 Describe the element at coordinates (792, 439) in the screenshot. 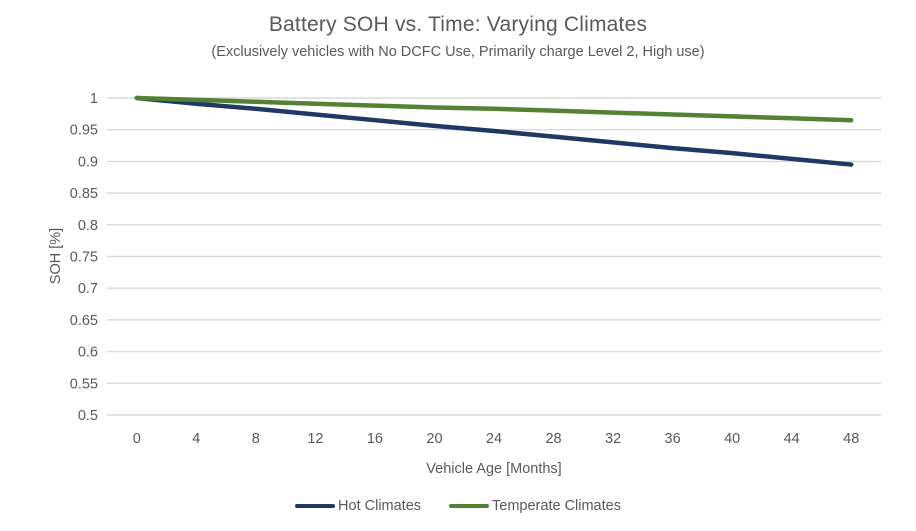

I see `x-tick-label: 44` at that location.